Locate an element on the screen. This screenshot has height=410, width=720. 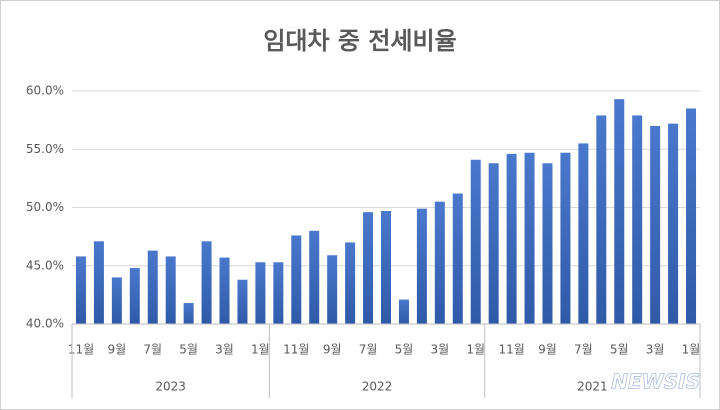
y-tick-label: 45.0% is located at coordinates (45, 265).